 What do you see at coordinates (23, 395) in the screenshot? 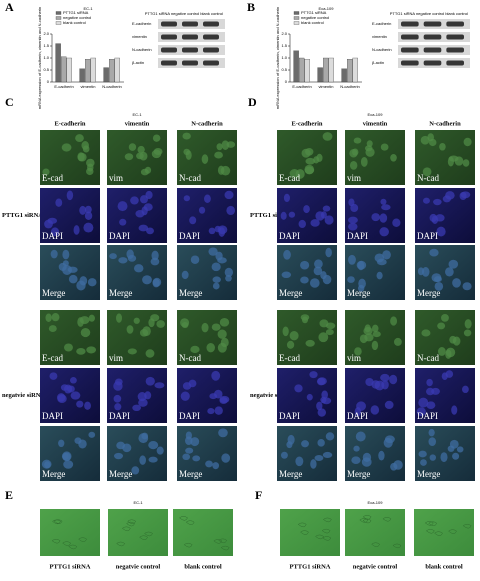
I see `row-group-label: negatvie siRNA` at bounding box center [23, 395].